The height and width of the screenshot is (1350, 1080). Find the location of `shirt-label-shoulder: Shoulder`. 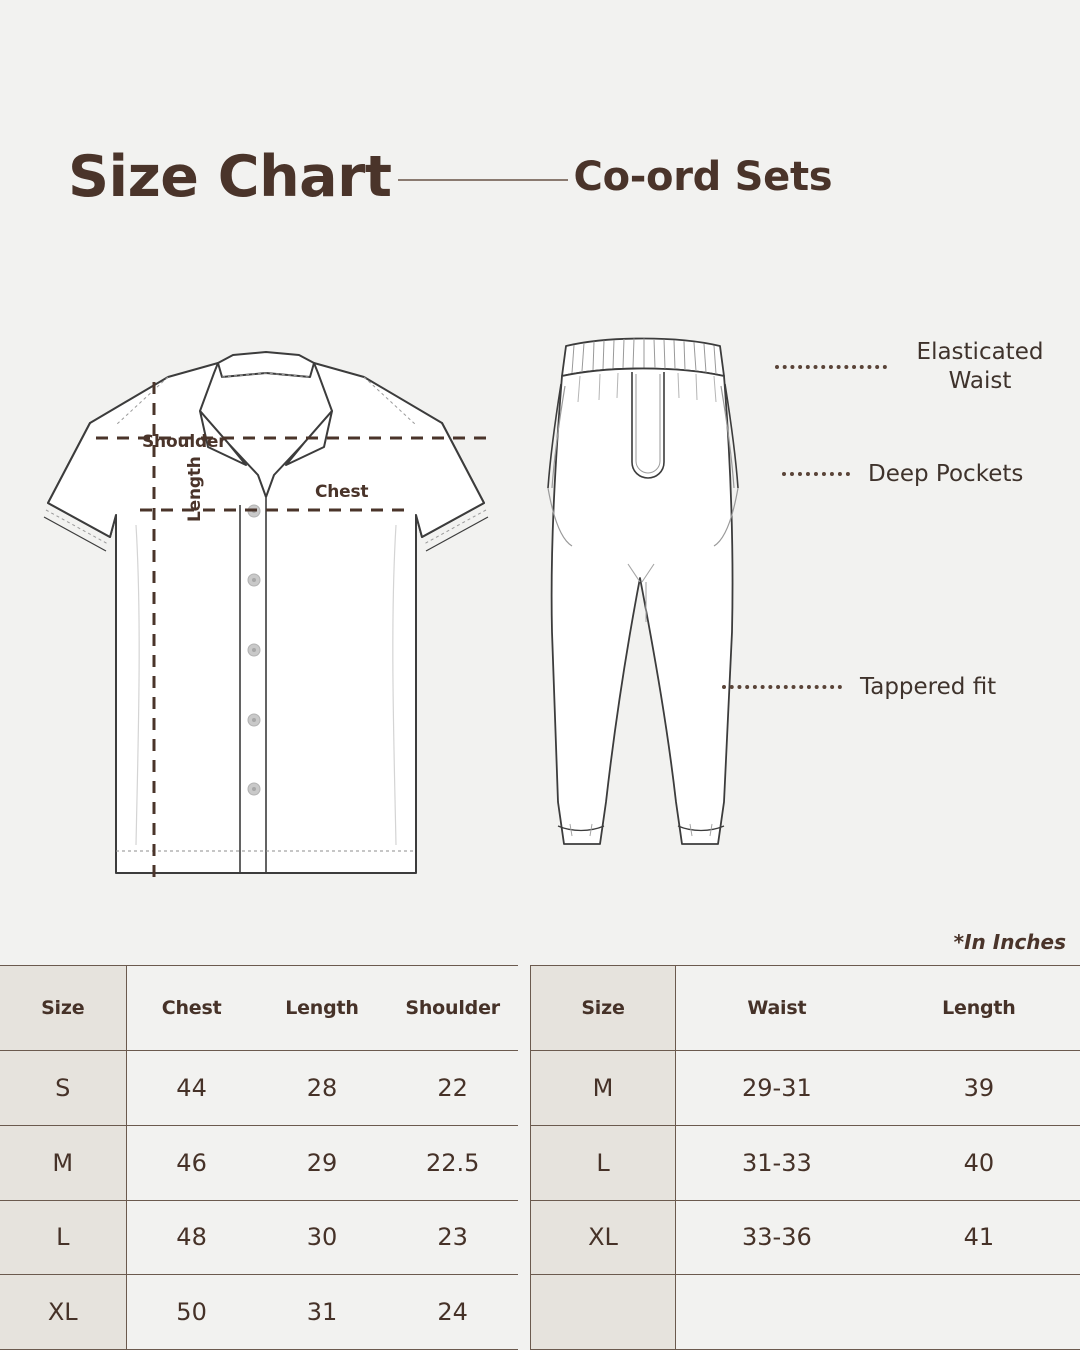

shirt-label-shoulder: Shoulder is located at coordinates (184, 442).